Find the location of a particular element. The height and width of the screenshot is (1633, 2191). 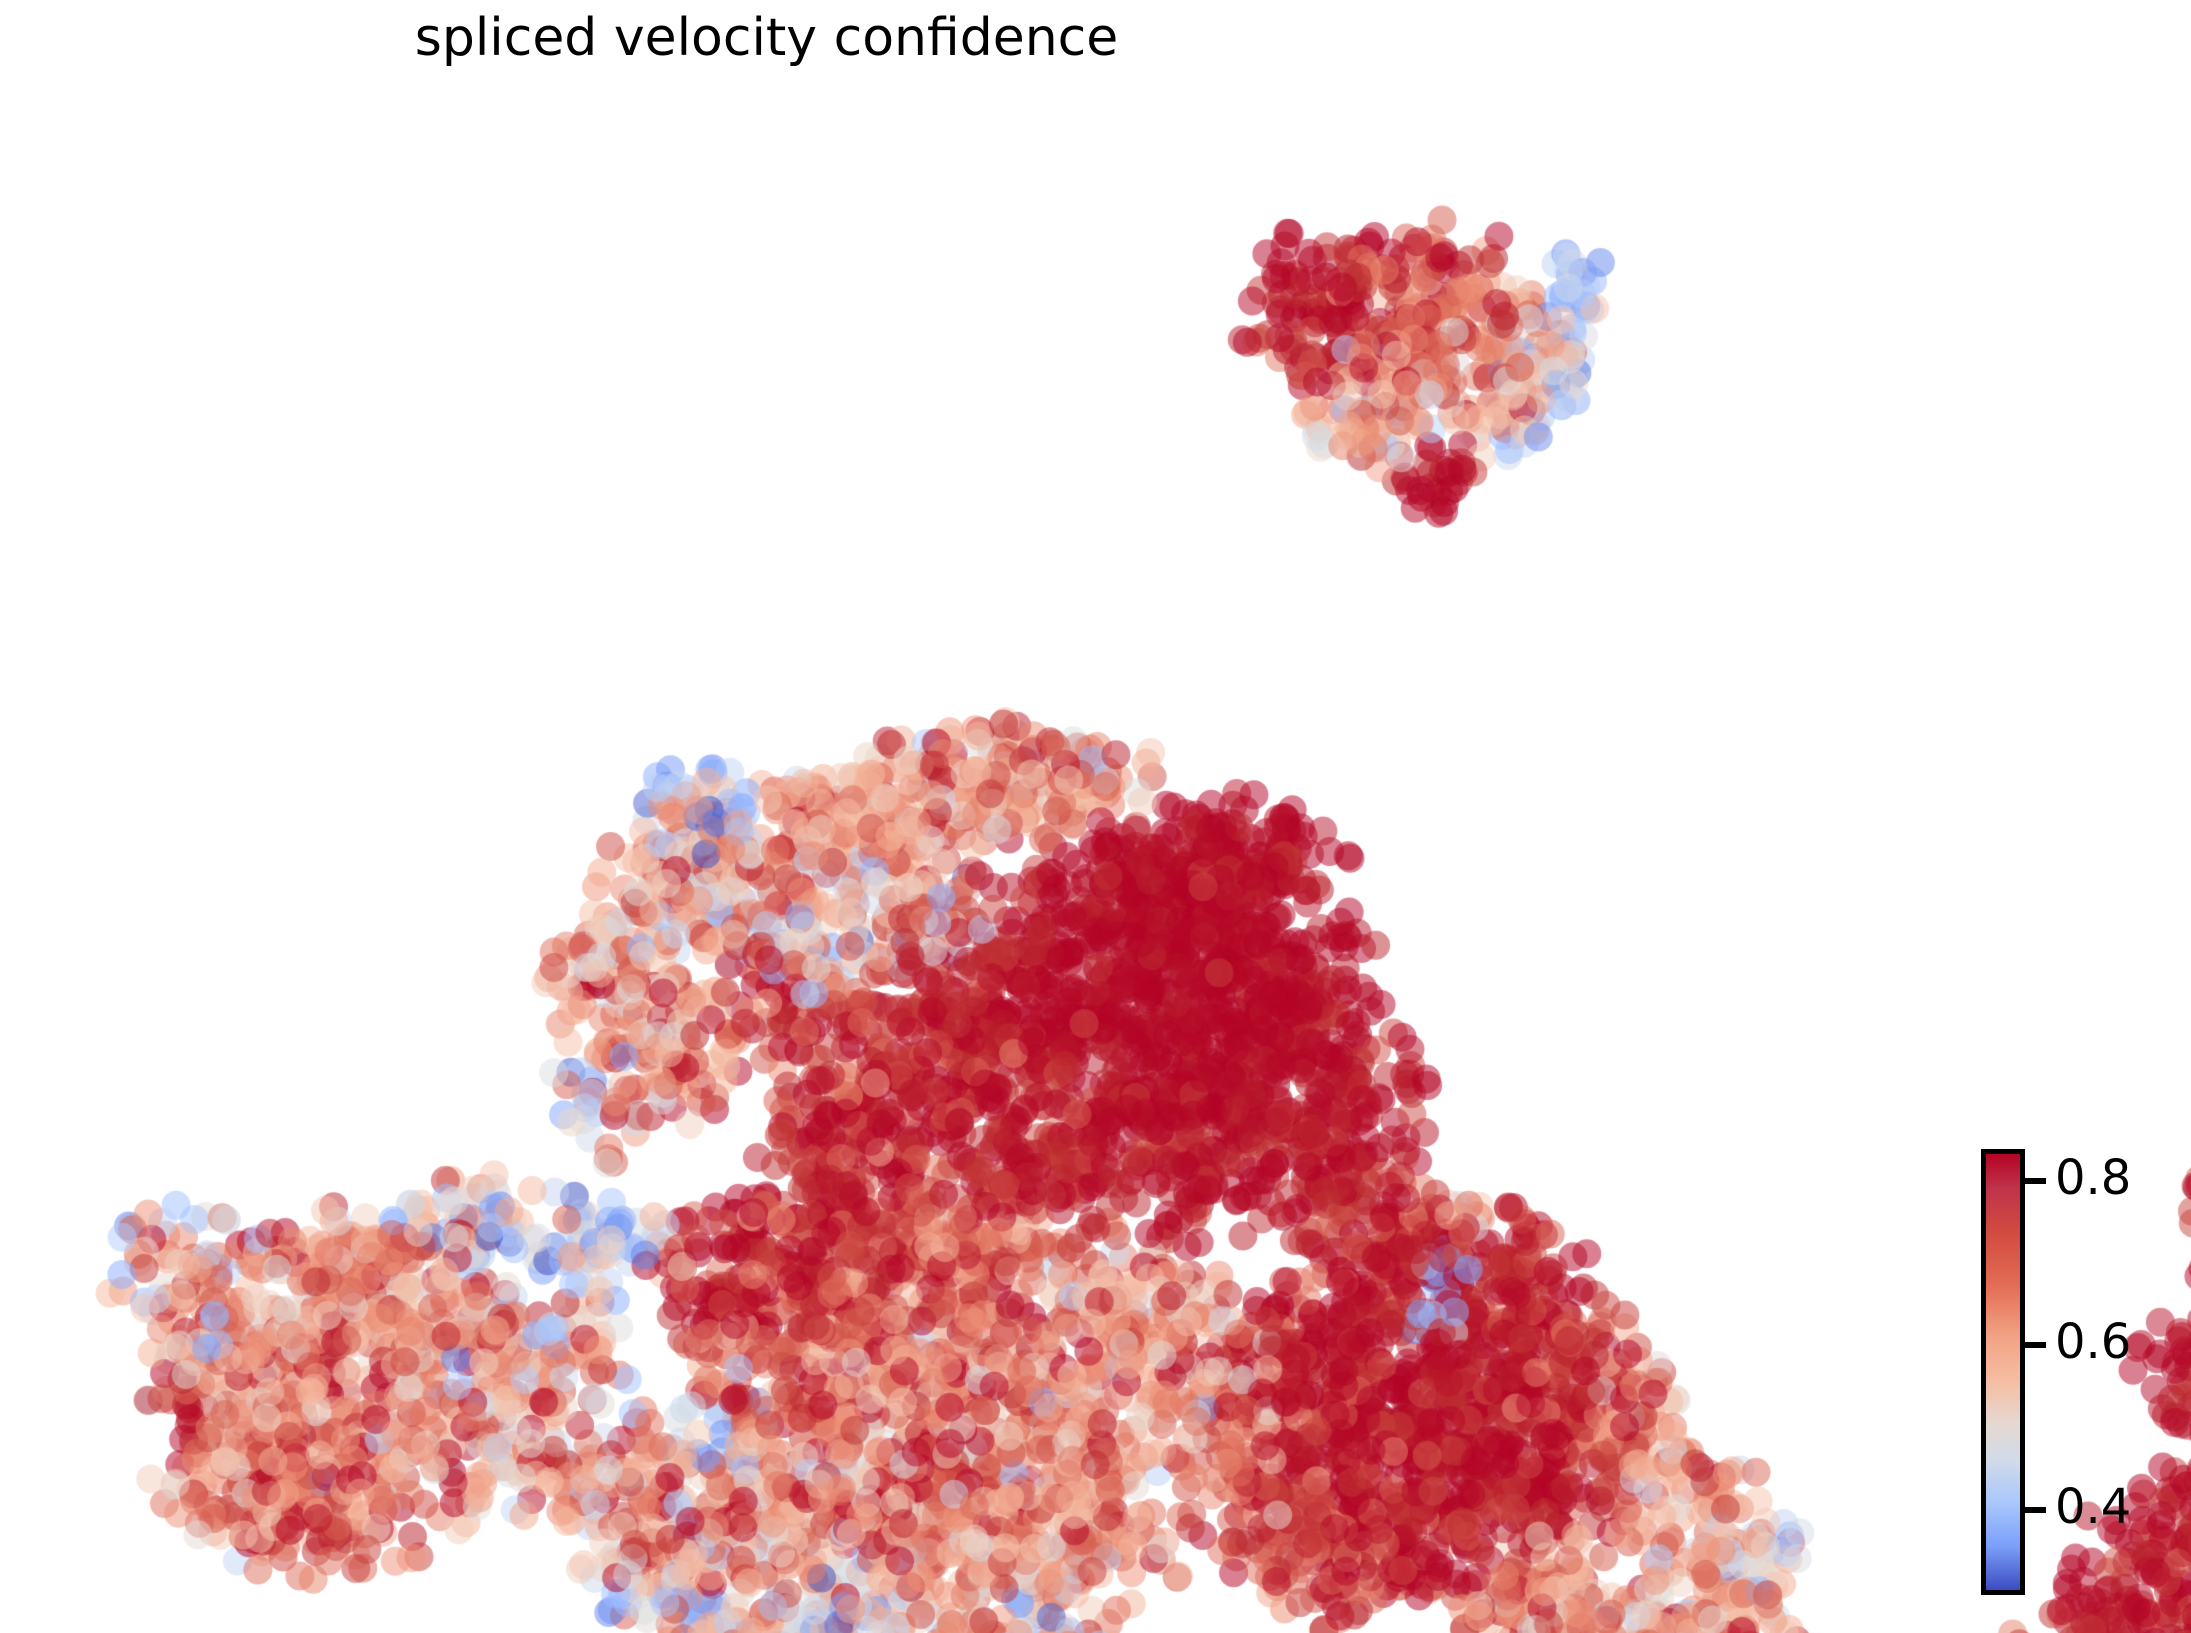

colorbar-bar is located at coordinates (2003, 1372).